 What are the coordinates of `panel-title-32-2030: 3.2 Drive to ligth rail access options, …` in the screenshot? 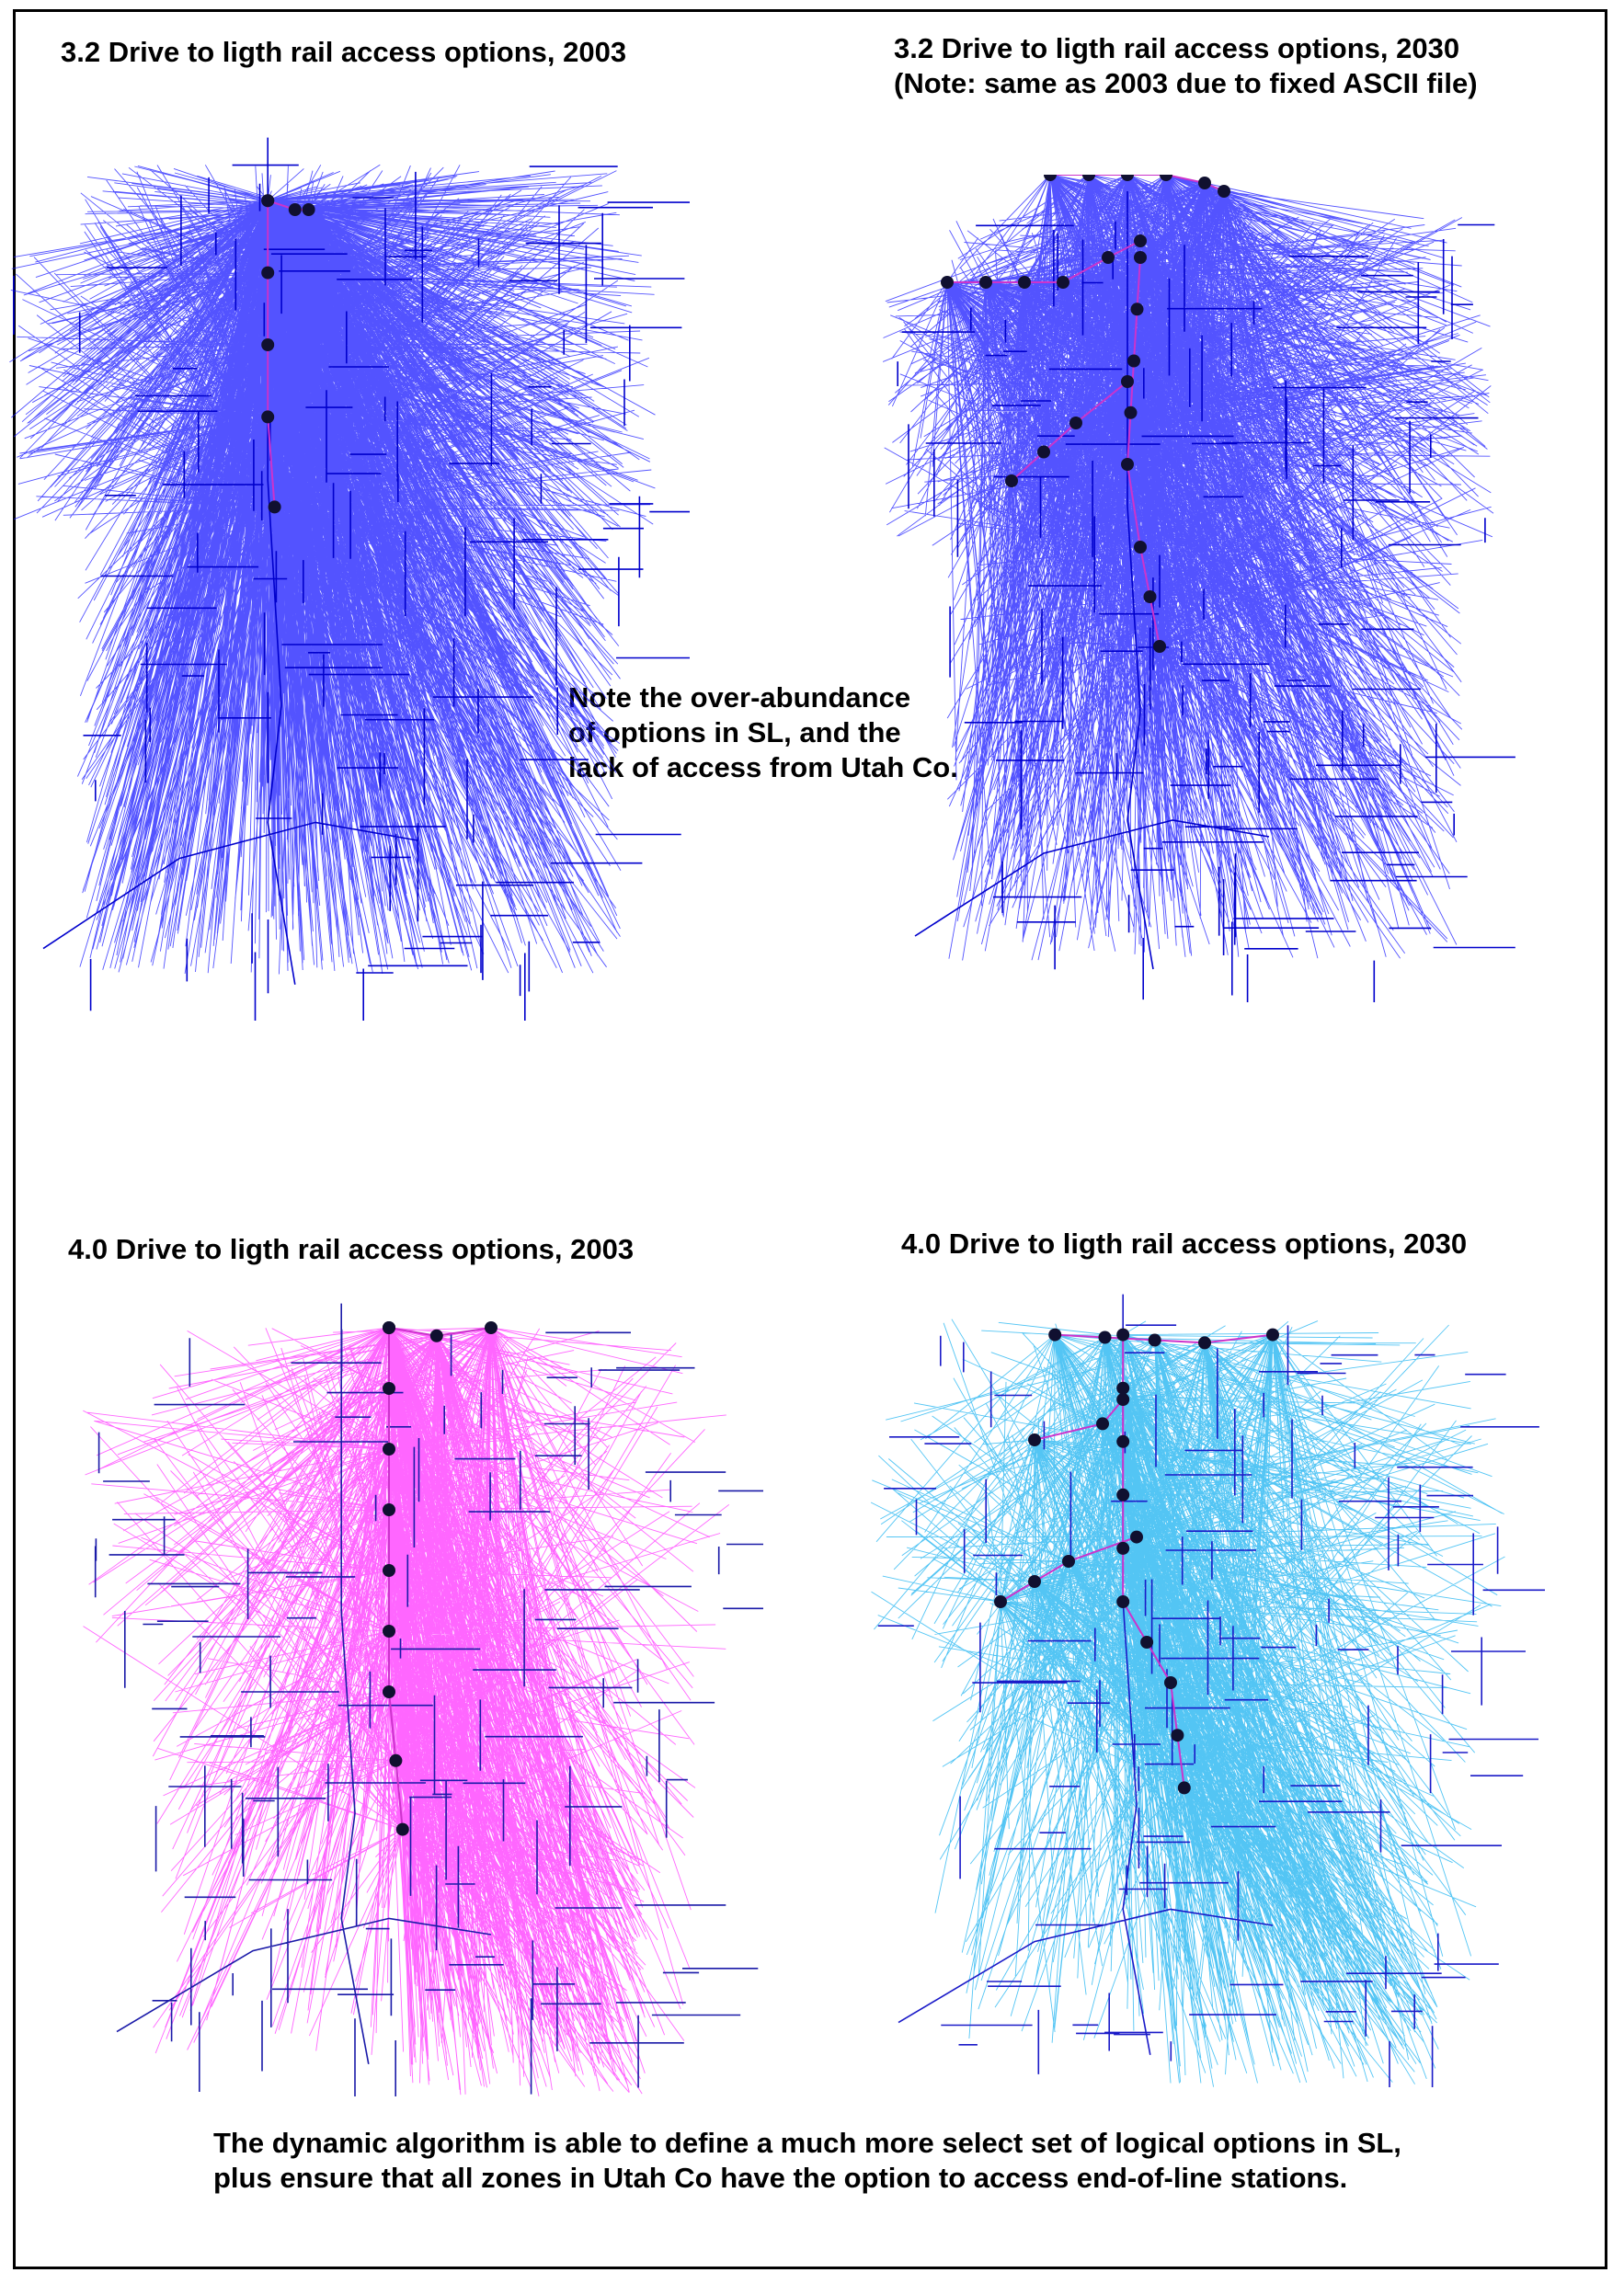 It's located at (1177, 48).